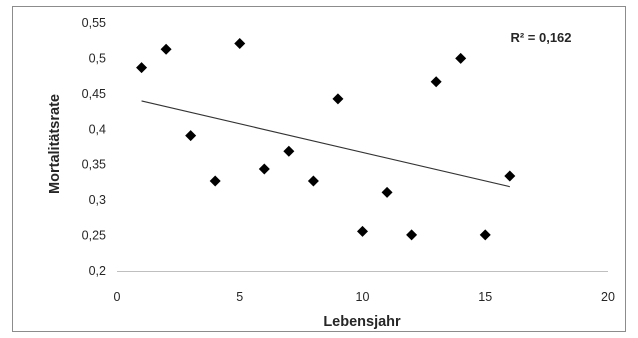 The height and width of the screenshot is (338, 638). Describe the element at coordinates (97, 271) in the screenshot. I see `y-tick-label: 0,2` at that location.